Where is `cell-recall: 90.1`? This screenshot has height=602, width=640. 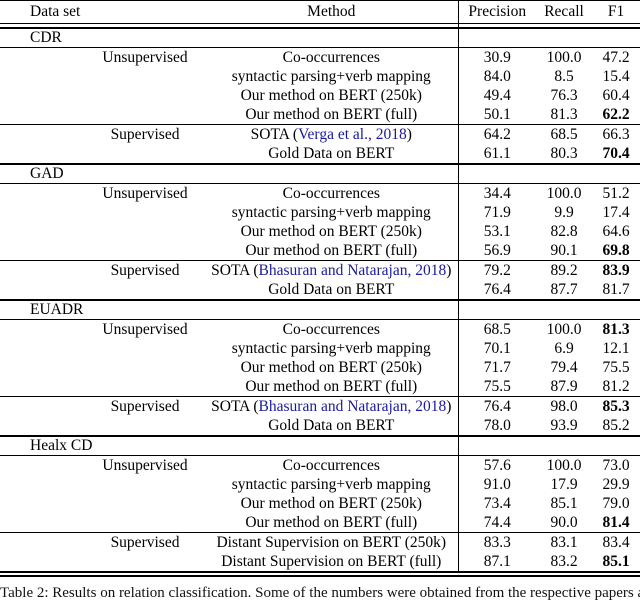
cell-recall: 90.1 is located at coordinates (564, 250).